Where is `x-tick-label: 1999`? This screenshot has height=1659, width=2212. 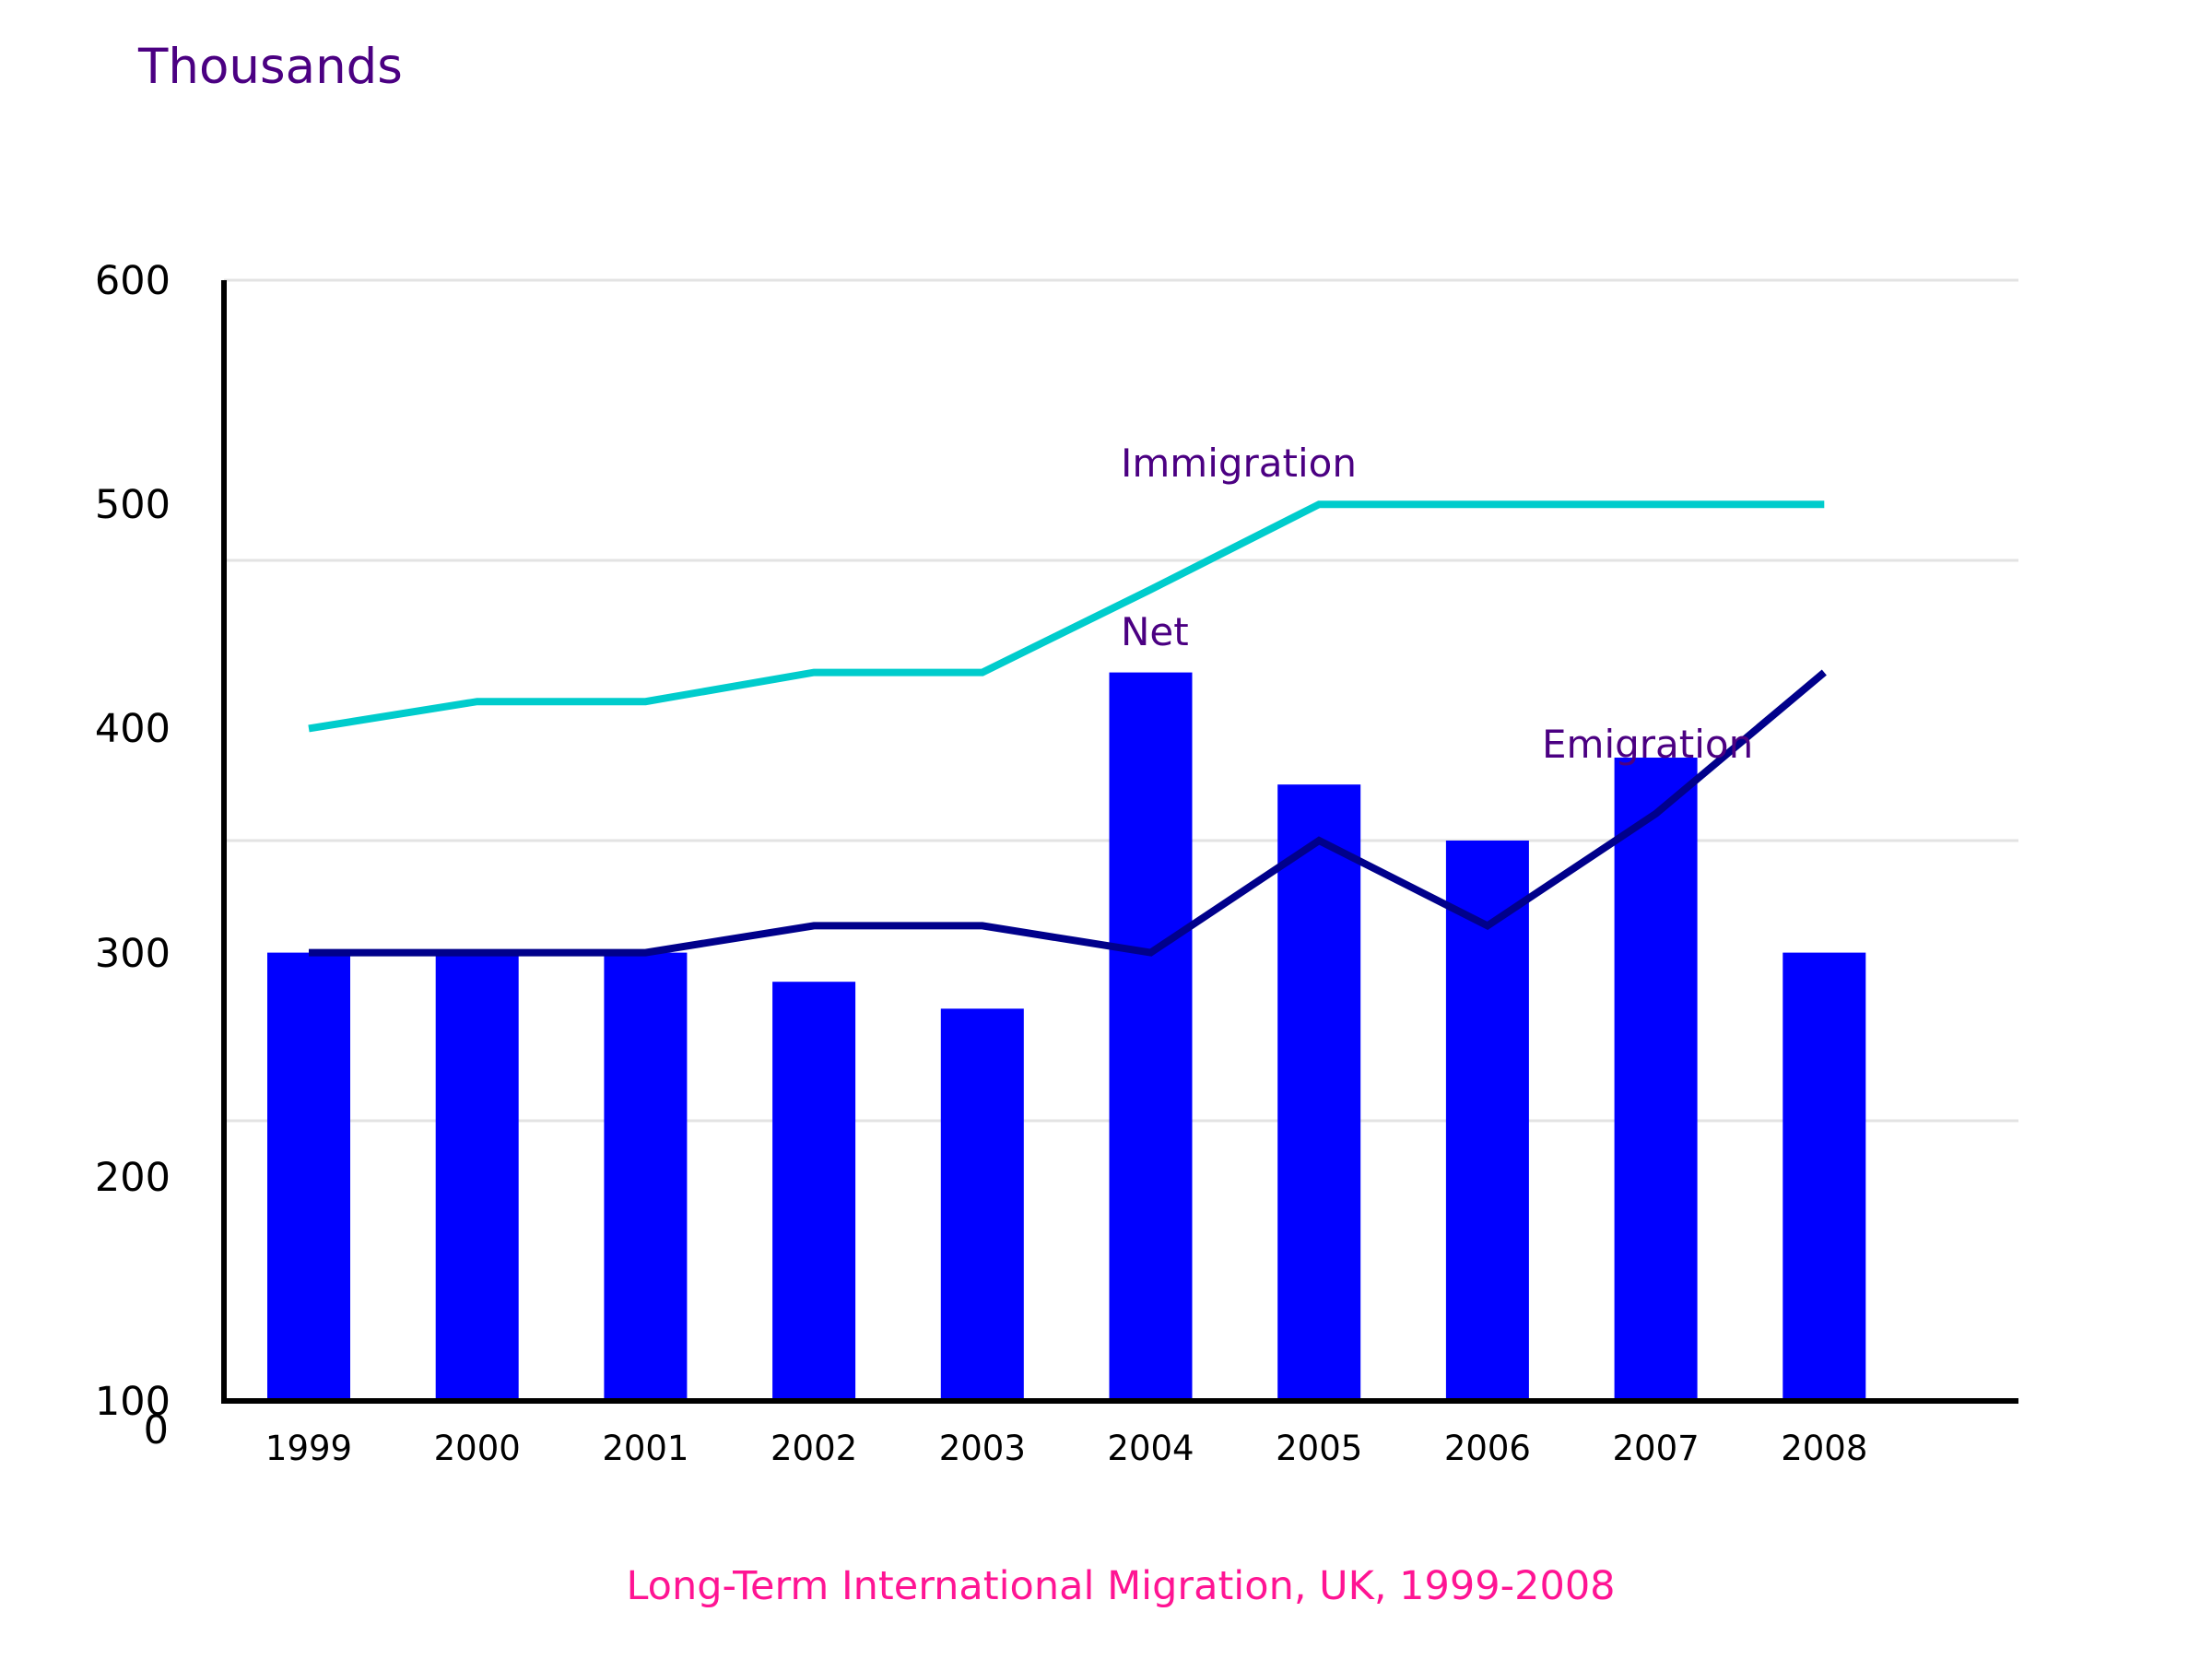 x-tick-label: 1999 is located at coordinates (308, 1448).